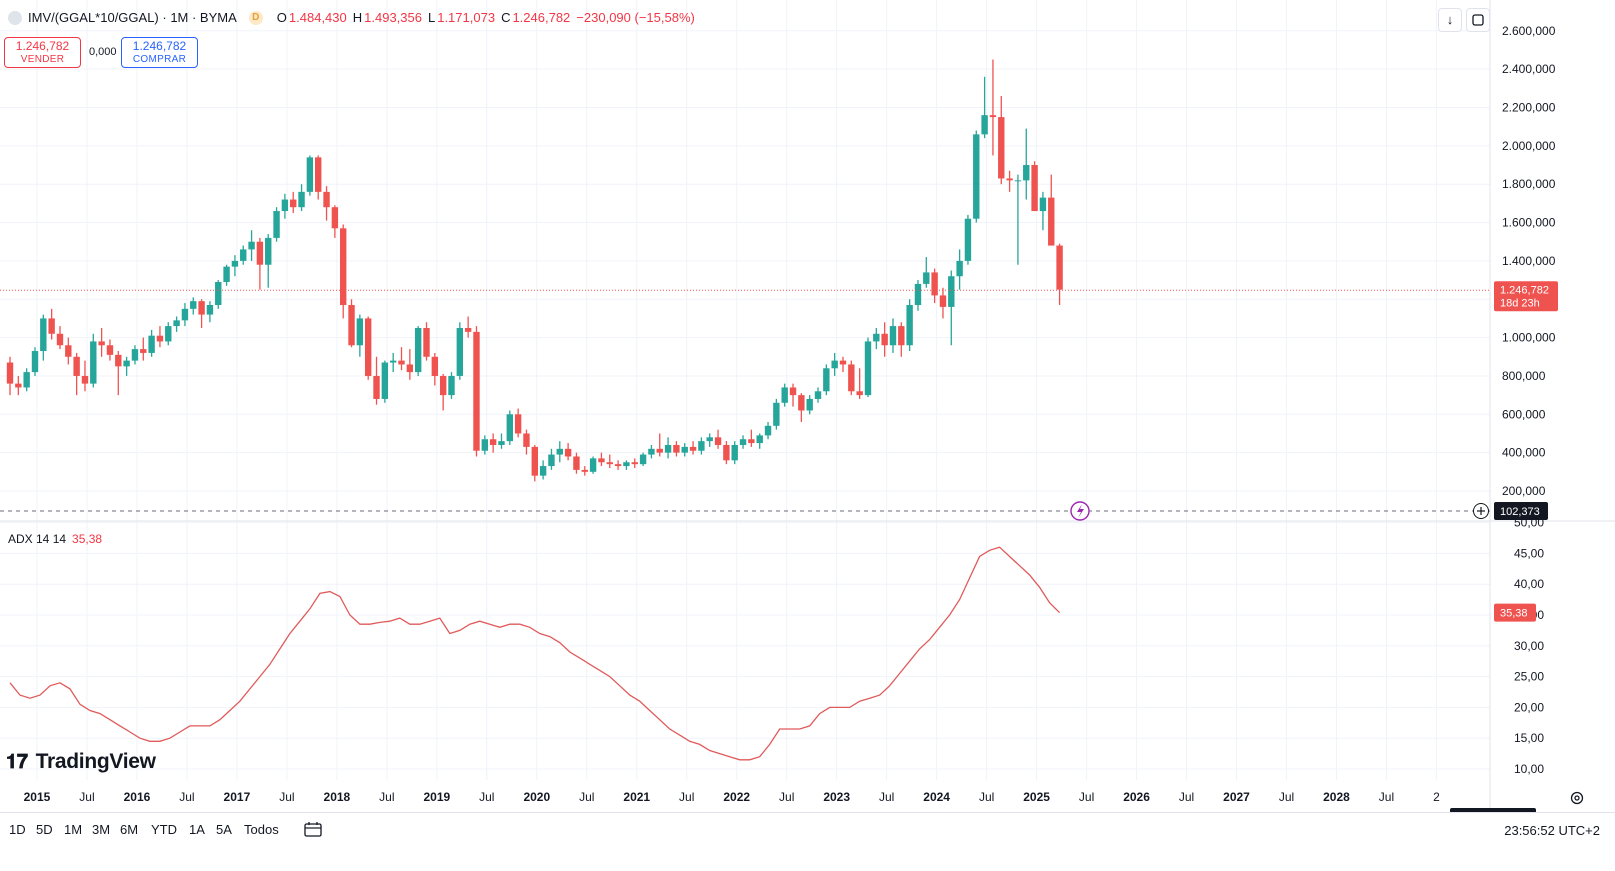  What do you see at coordinates (1577, 798) in the screenshot?
I see `gear-icon` at bounding box center [1577, 798].